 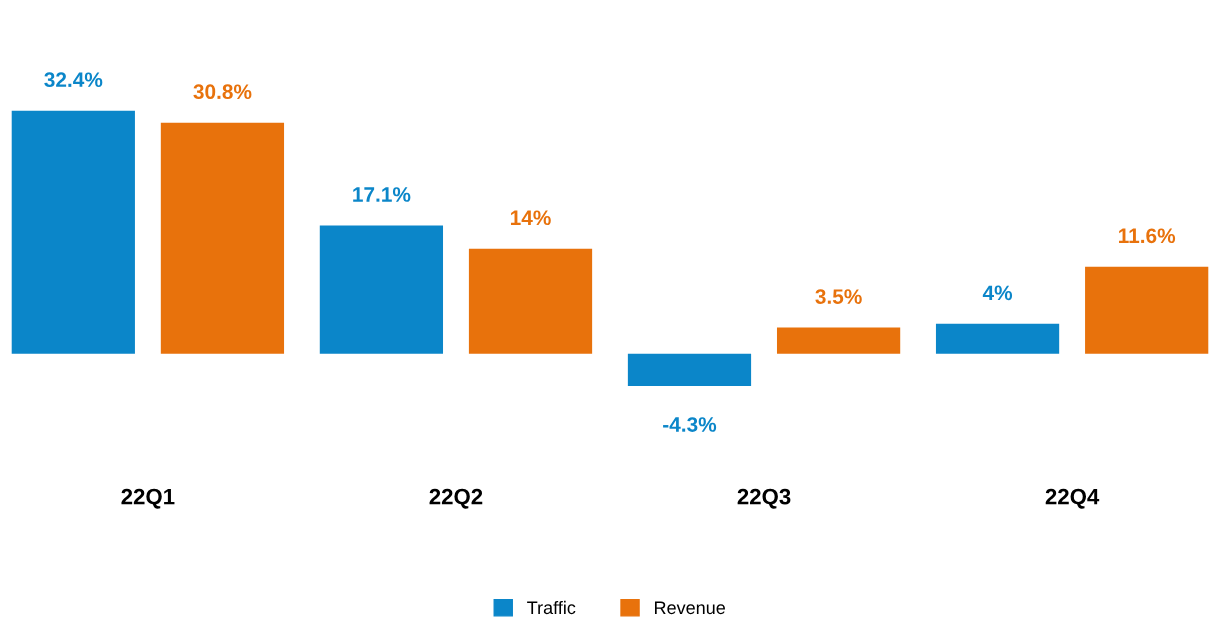 What do you see at coordinates (148, 498) in the screenshot?
I see `x-tick-label: 22Q1` at bounding box center [148, 498].